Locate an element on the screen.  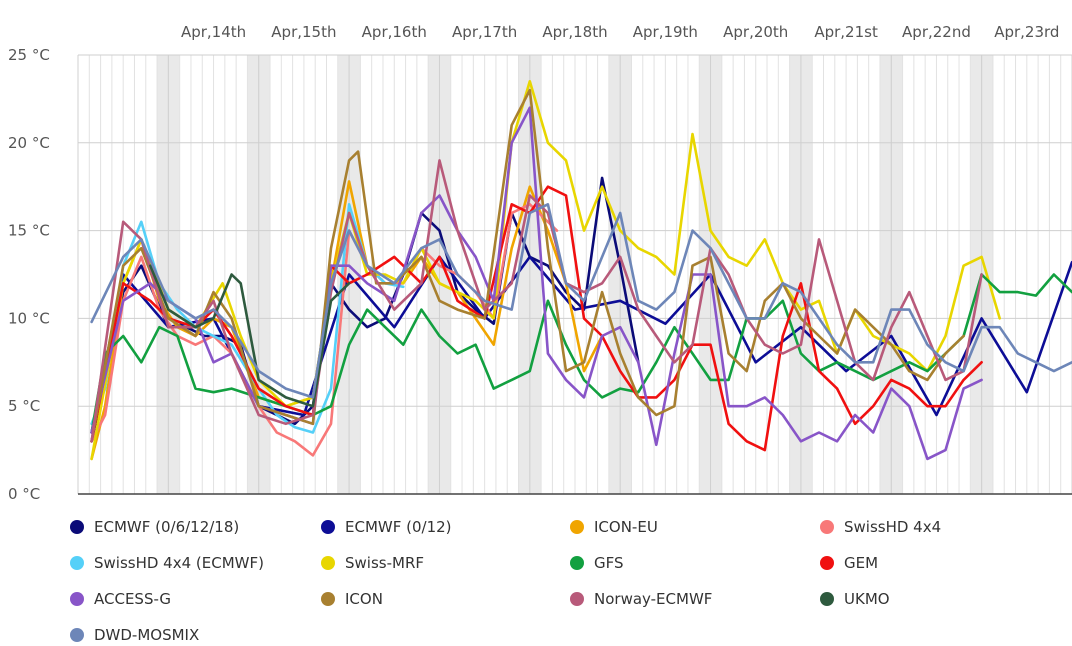
x-tick-label: Apr,19th is located at coordinates (665, 32).